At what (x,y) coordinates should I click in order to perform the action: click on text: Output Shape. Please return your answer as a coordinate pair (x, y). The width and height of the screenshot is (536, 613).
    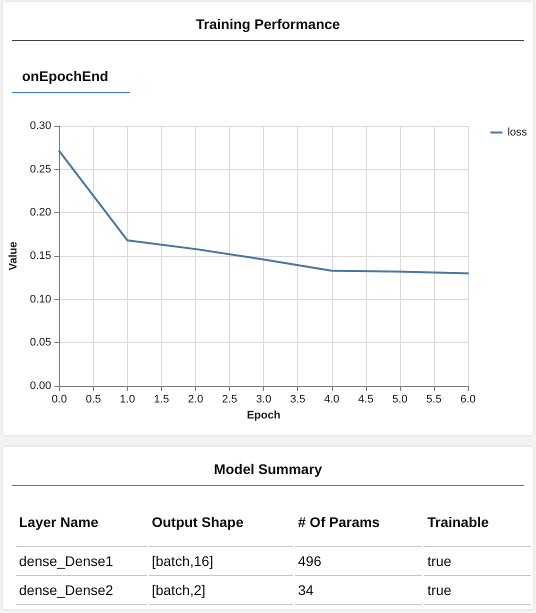
    Looking at the image, I should click on (220, 523).